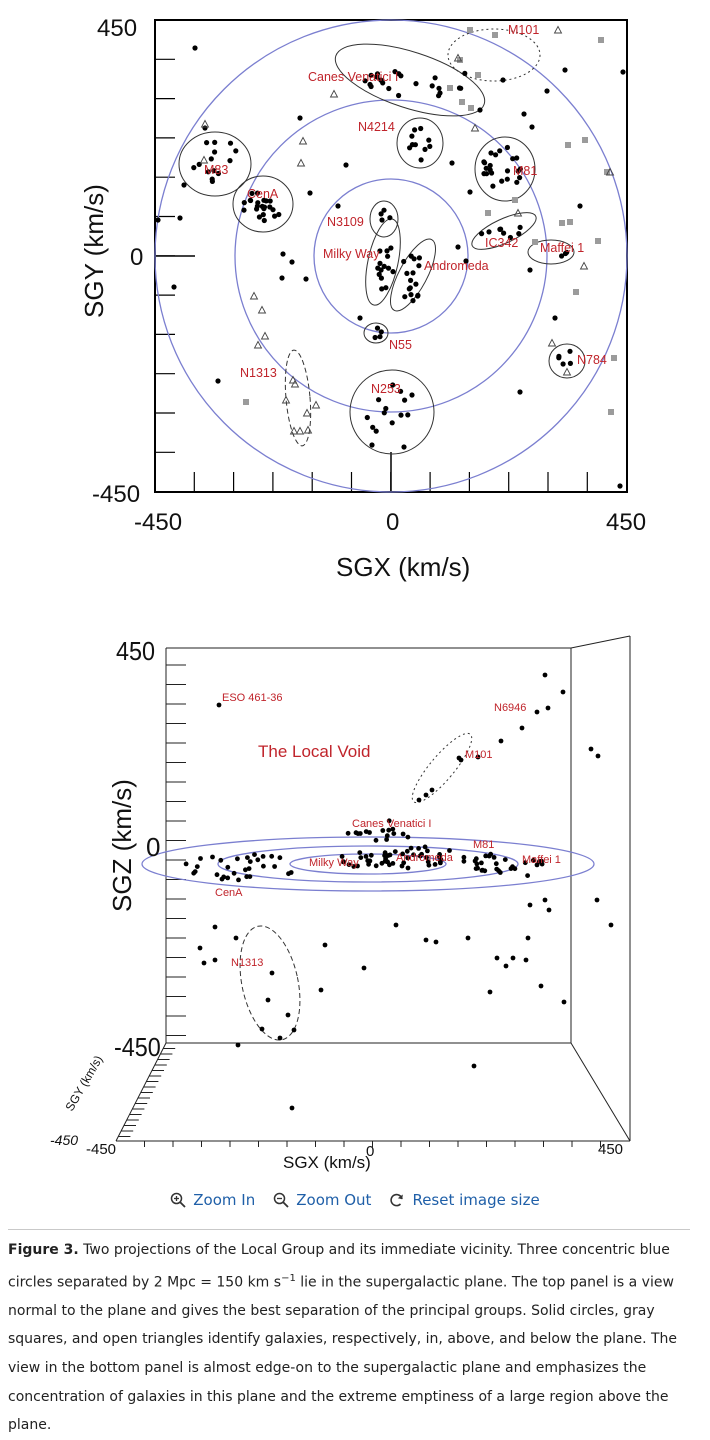 The image size is (710, 1440). Describe the element at coordinates (376, 127) in the screenshot. I see `label-n4214: N4214` at that location.